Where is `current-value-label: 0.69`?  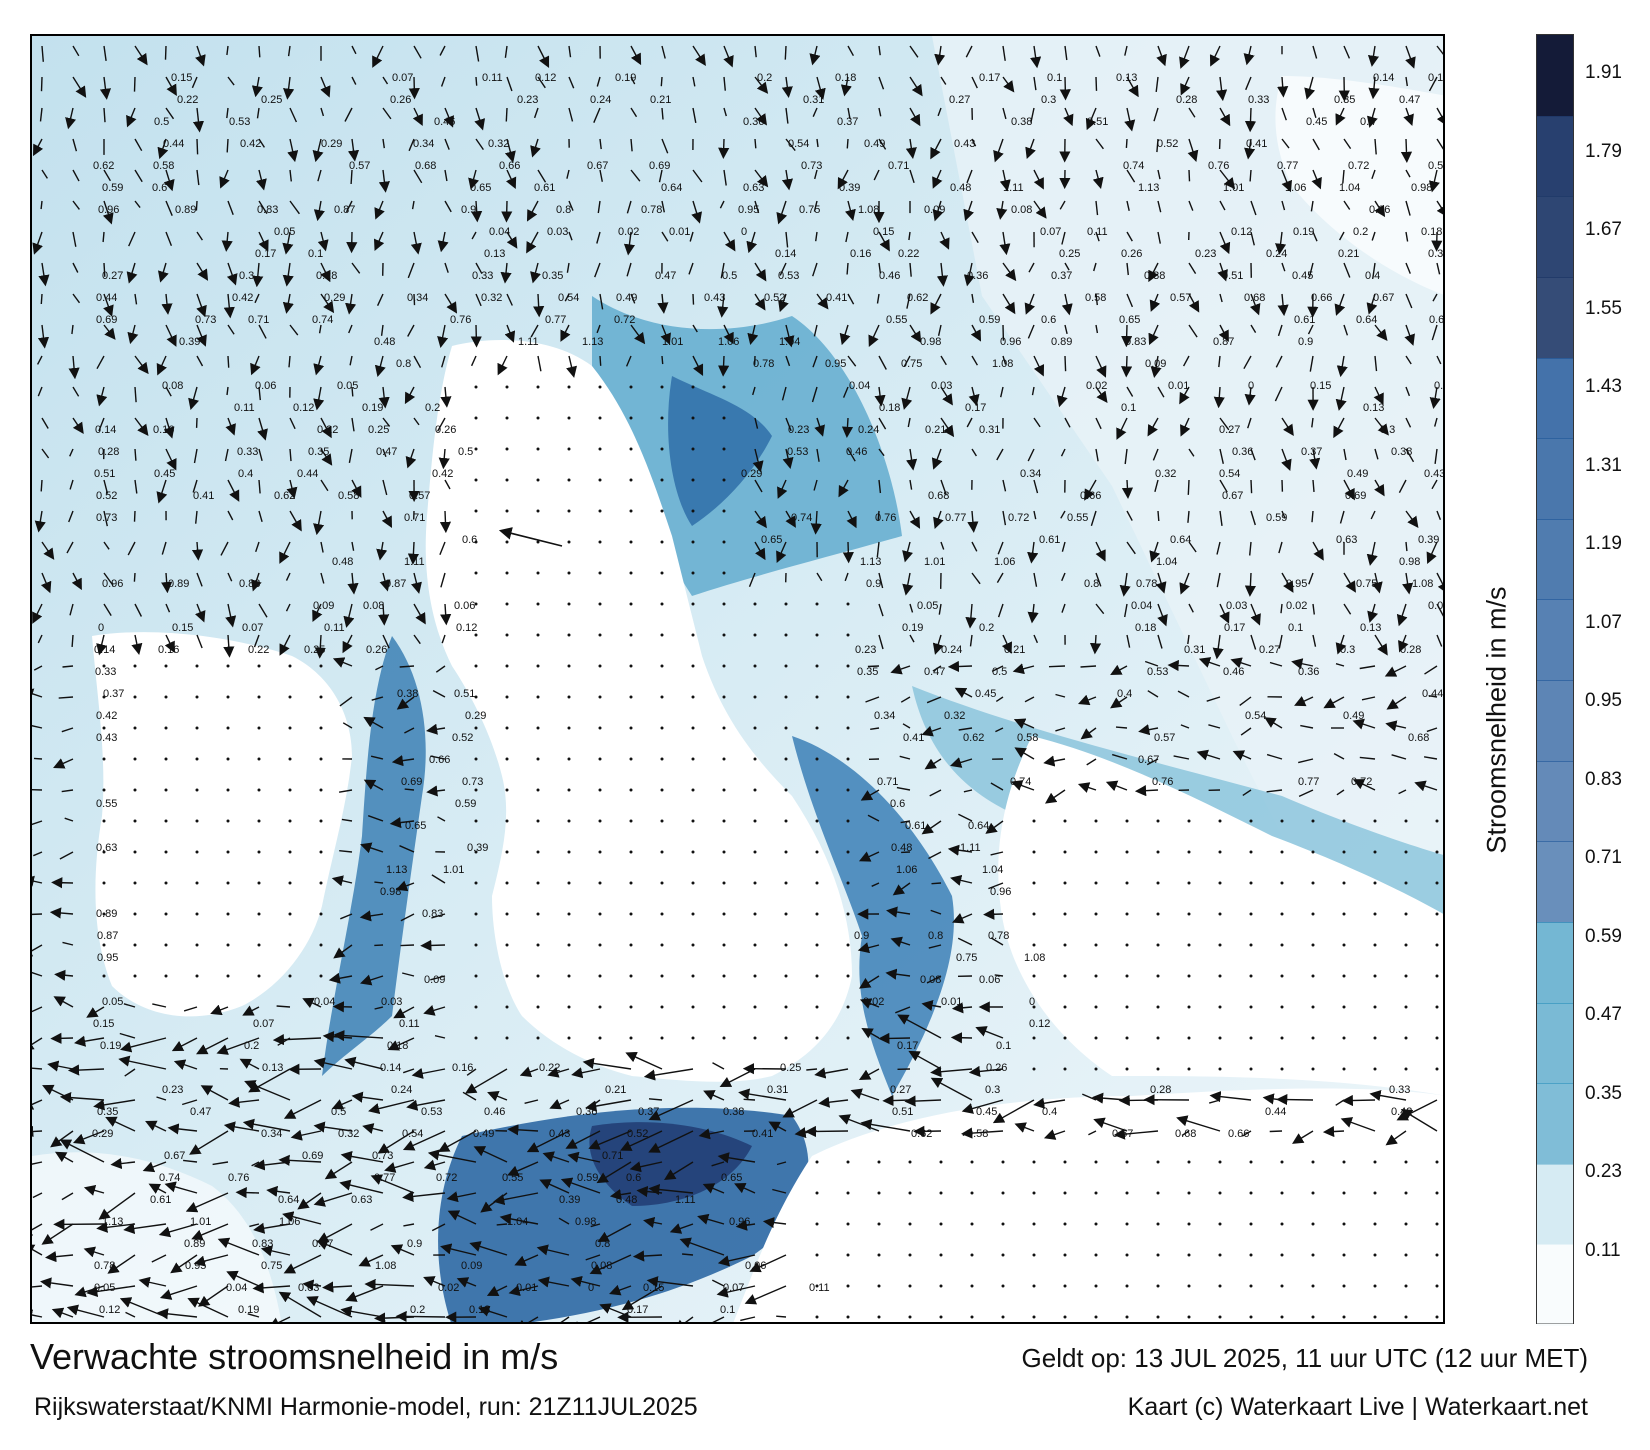
current-value-label: 0.69 is located at coordinates (659, 166).